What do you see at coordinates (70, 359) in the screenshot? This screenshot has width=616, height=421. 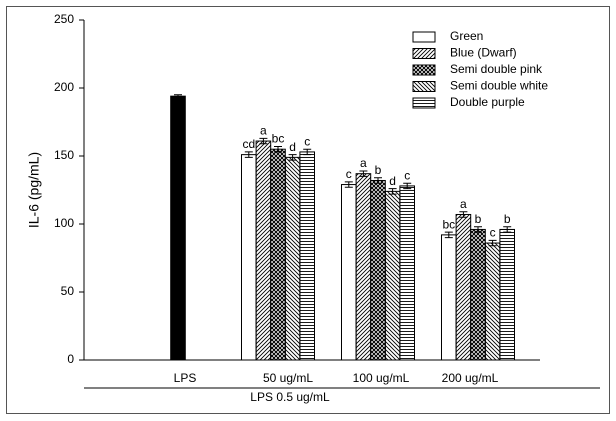 I see `y-tick-label: 0` at bounding box center [70, 359].